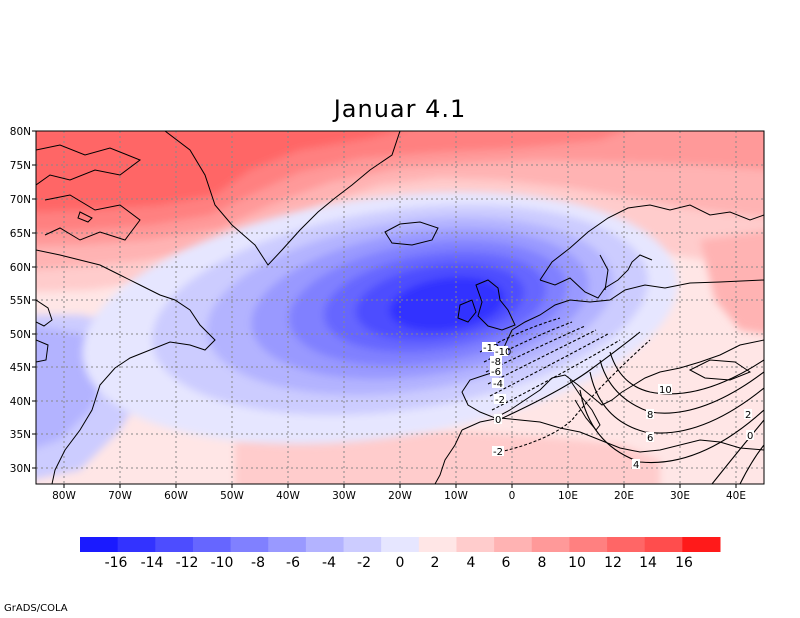 This screenshot has width=800, height=618. I want to click on lon-label: 60W, so click(176, 496).